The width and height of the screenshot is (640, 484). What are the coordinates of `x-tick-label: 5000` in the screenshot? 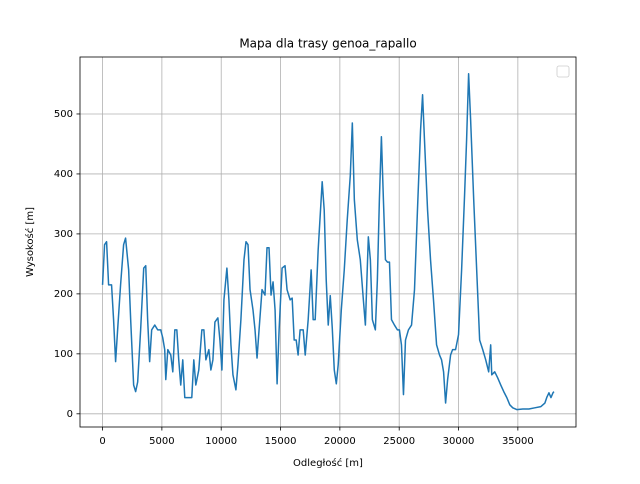 It's located at (161, 441).